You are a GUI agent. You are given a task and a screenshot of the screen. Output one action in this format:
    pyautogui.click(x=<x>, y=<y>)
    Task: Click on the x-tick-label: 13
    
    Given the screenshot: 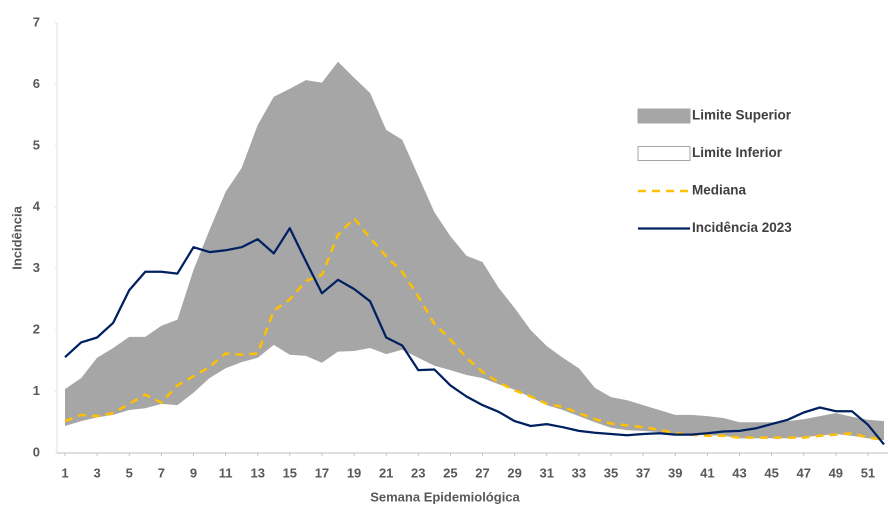 What is the action you would take?
    pyautogui.click(x=257, y=472)
    